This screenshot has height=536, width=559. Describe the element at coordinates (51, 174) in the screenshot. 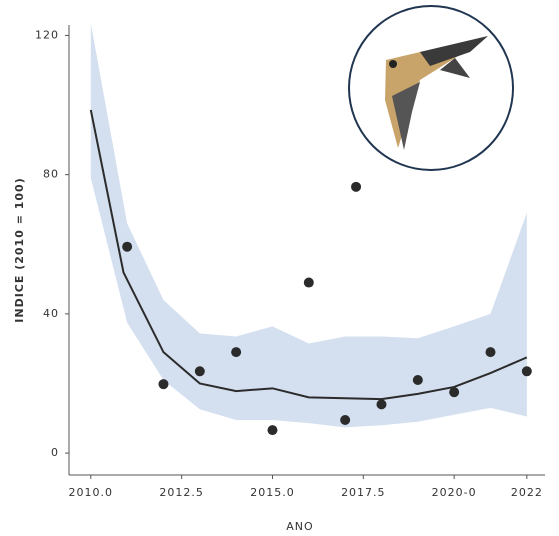

I see `y-tick-label: 80` at that location.